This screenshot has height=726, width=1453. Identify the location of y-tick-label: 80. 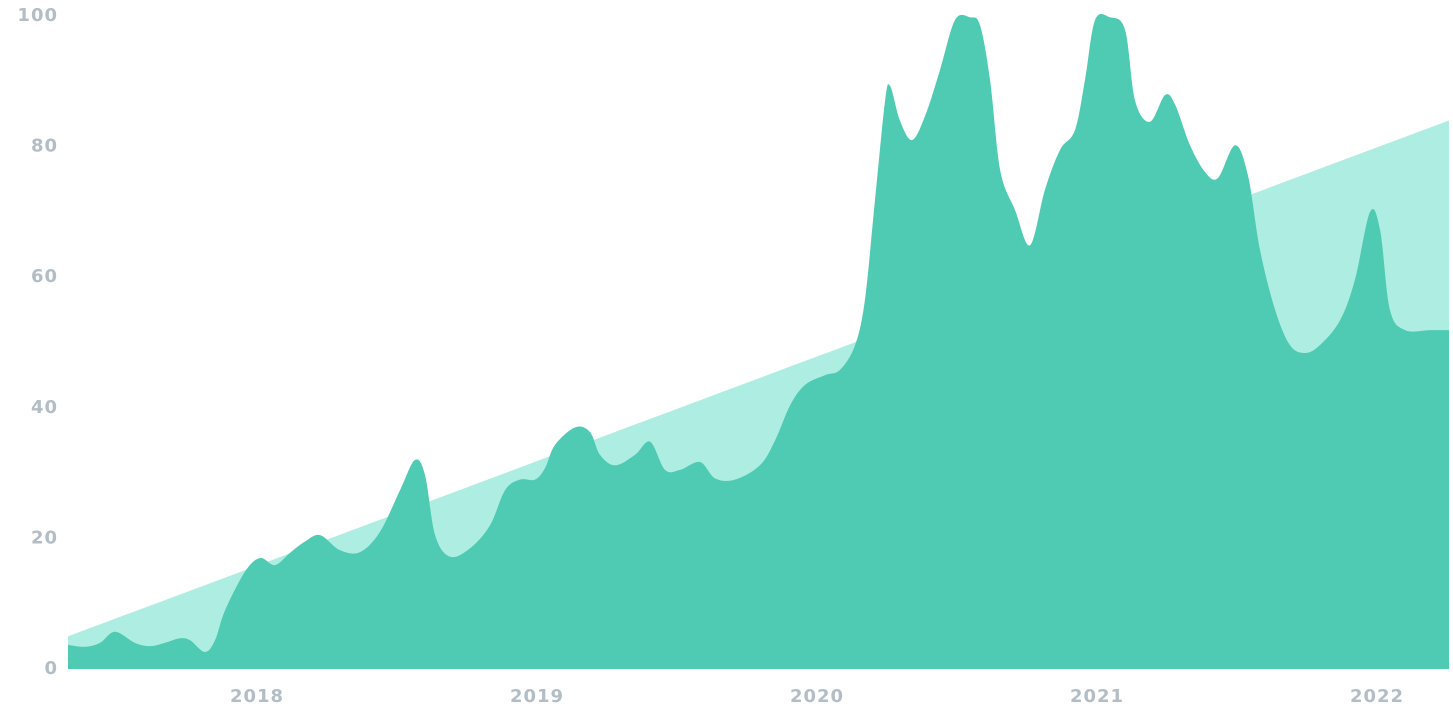
(44, 146).